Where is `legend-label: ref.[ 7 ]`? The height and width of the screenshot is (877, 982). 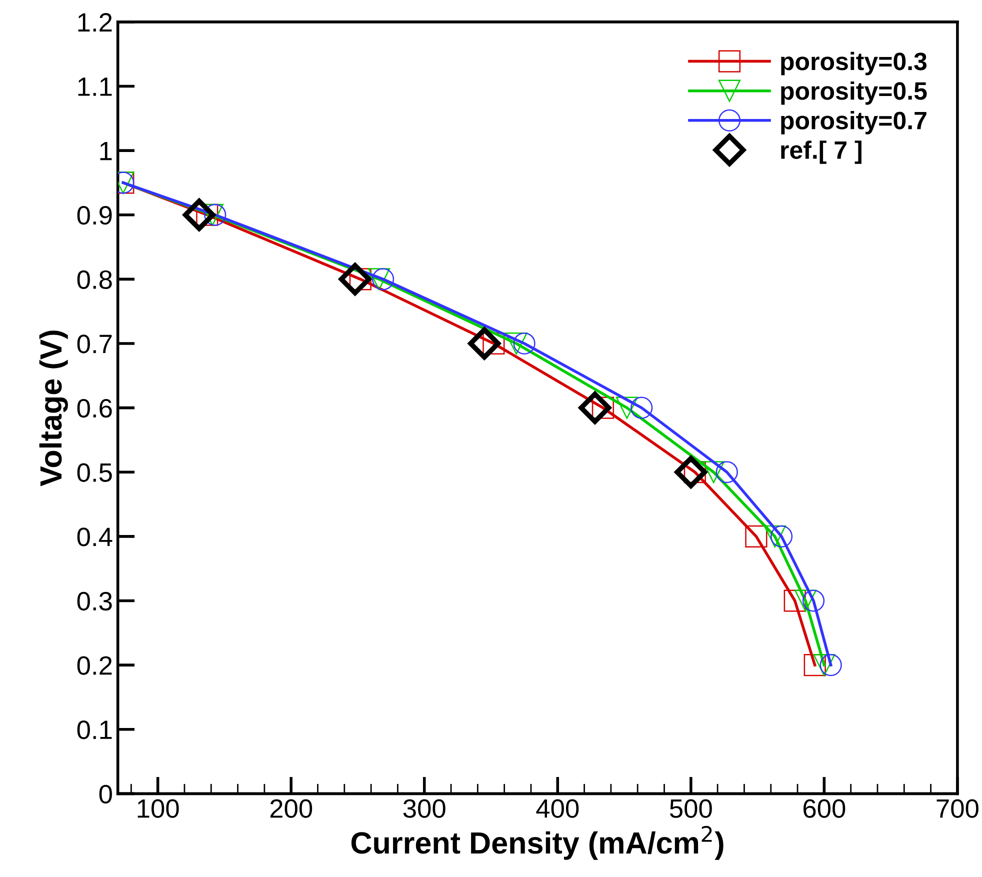
legend-label: ref.[ 7 ] is located at coordinates (821, 152).